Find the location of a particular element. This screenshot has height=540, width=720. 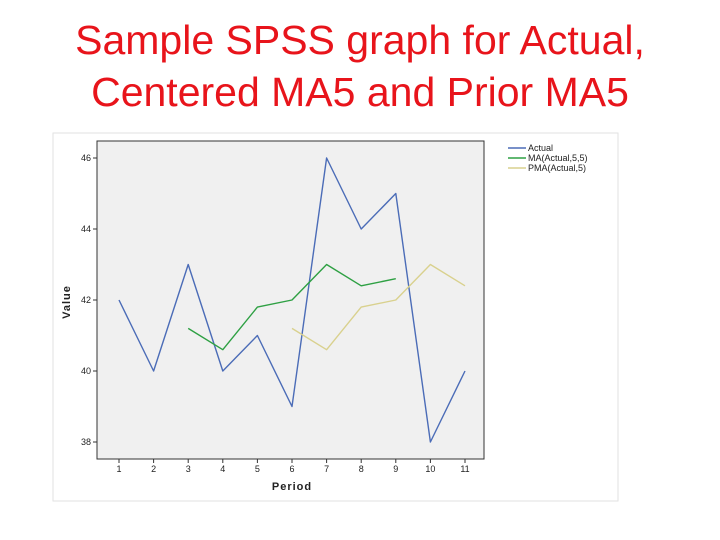

slide-title-line-1: Sample SPSS graph for Actual, is located at coordinates (360, 40).